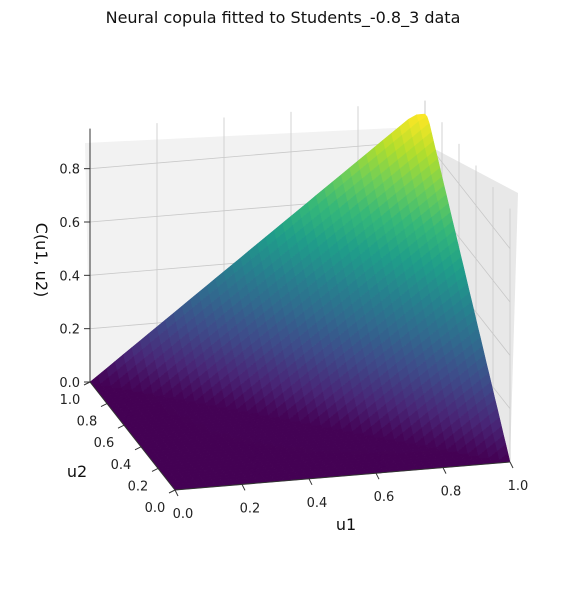 The width and height of the screenshot is (567, 590). Describe the element at coordinates (69, 383) in the screenshot. I see `z-tick-label: 0.0` at that location.